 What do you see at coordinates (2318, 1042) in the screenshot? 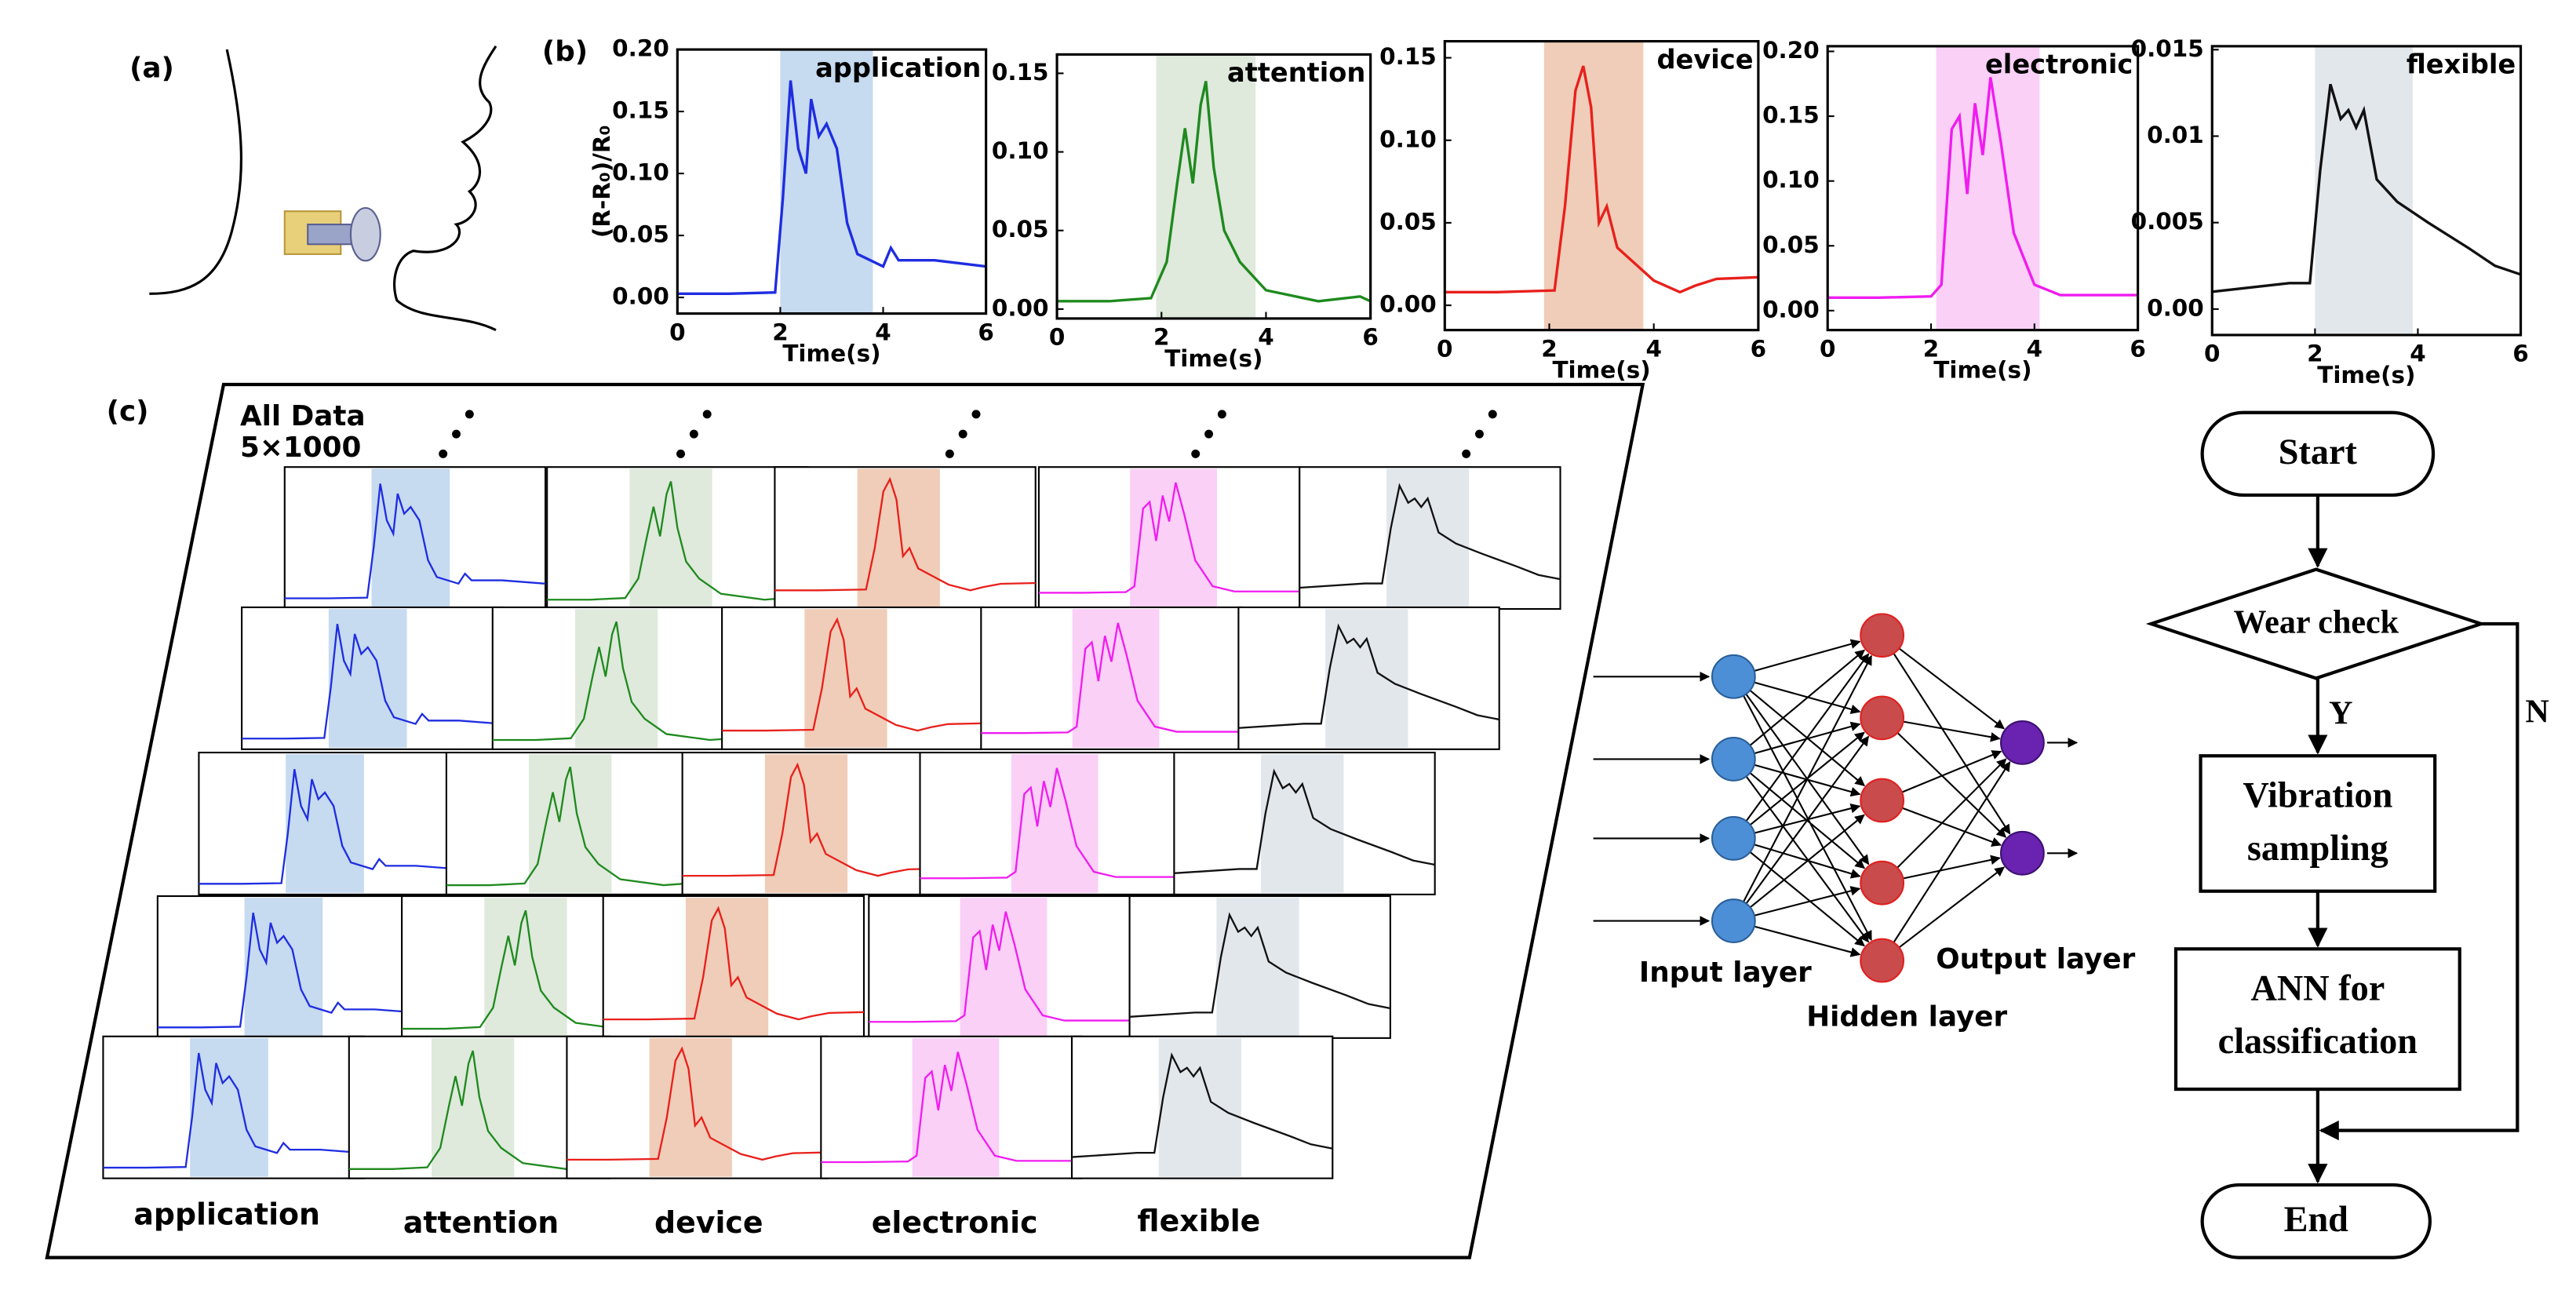
I see `flow-node: classification` at bounding box center [2318, 1042].